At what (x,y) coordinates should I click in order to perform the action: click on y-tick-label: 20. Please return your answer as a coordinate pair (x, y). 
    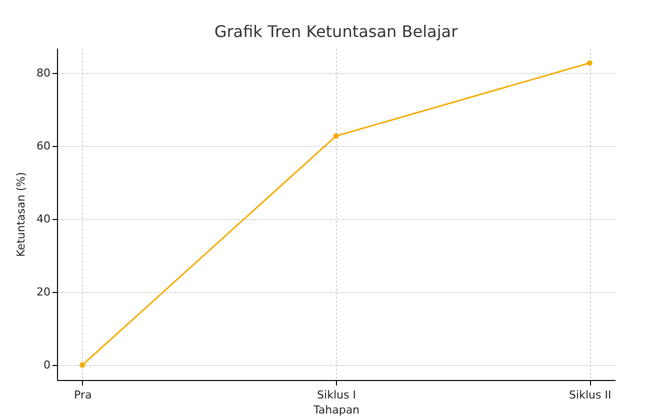
    Looking at the image, I should click on (43, 291).